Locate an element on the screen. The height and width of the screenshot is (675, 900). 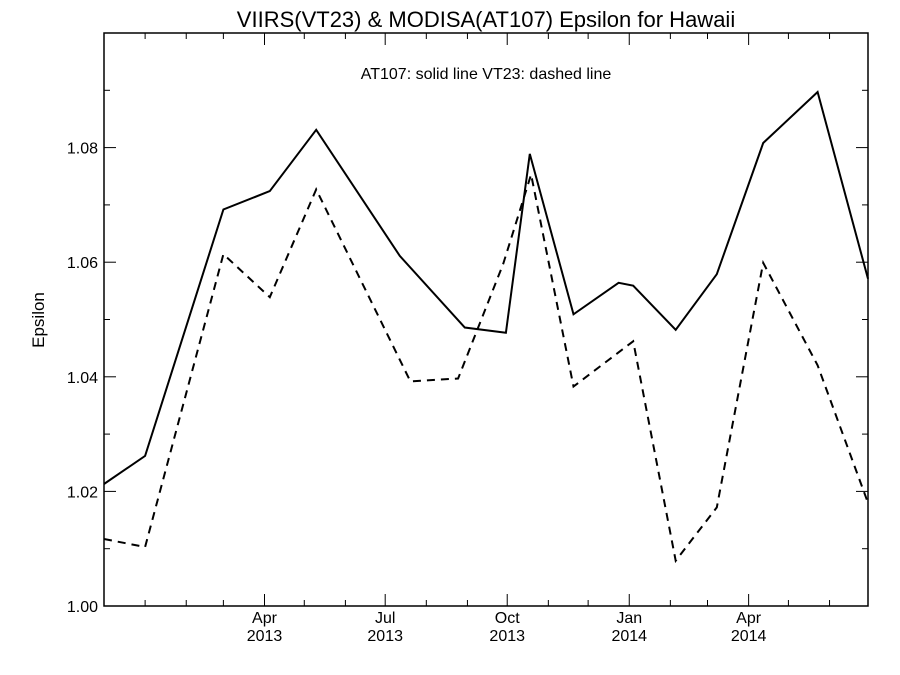
y-axis-label: Epsilon is located at coordinates (38, 320).